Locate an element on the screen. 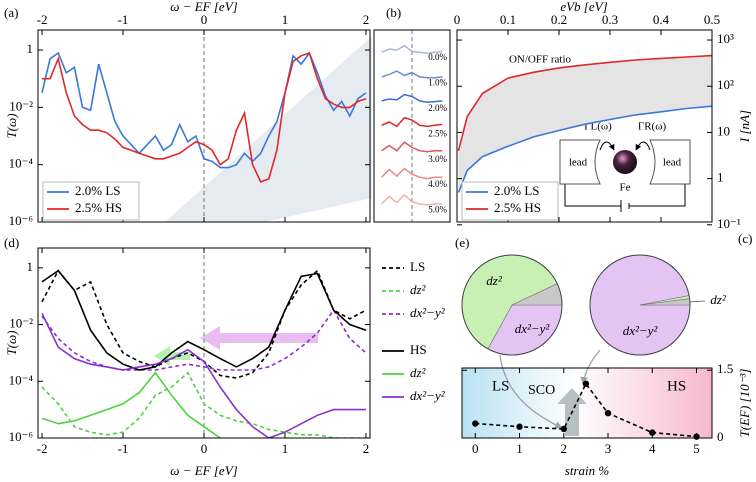 The width and height of the screenshot is (756, 482). legend-label: HS is located at coordinates (418, 349).